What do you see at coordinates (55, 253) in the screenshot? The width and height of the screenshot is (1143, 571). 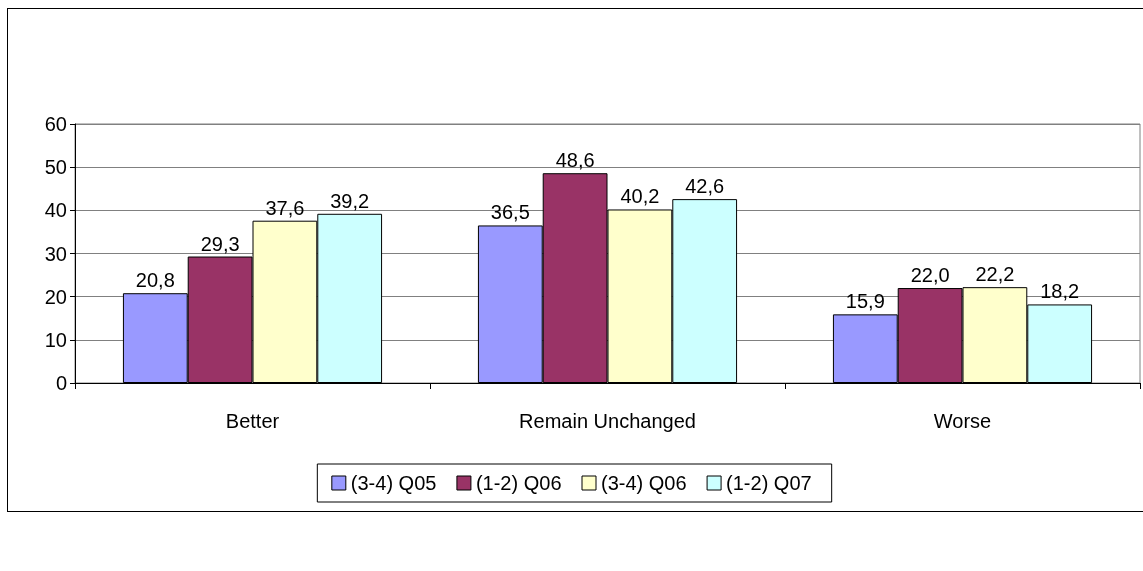 I see `y-tick-label: 30` at bounding box center [55, 253].